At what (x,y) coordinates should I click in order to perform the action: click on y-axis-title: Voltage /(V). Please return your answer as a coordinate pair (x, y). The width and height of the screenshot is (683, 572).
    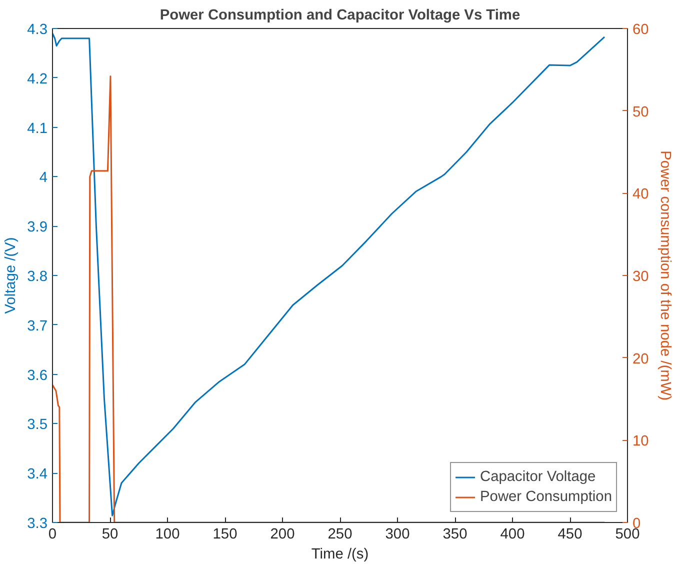
    Looking at the image, I should click on (11, 275).